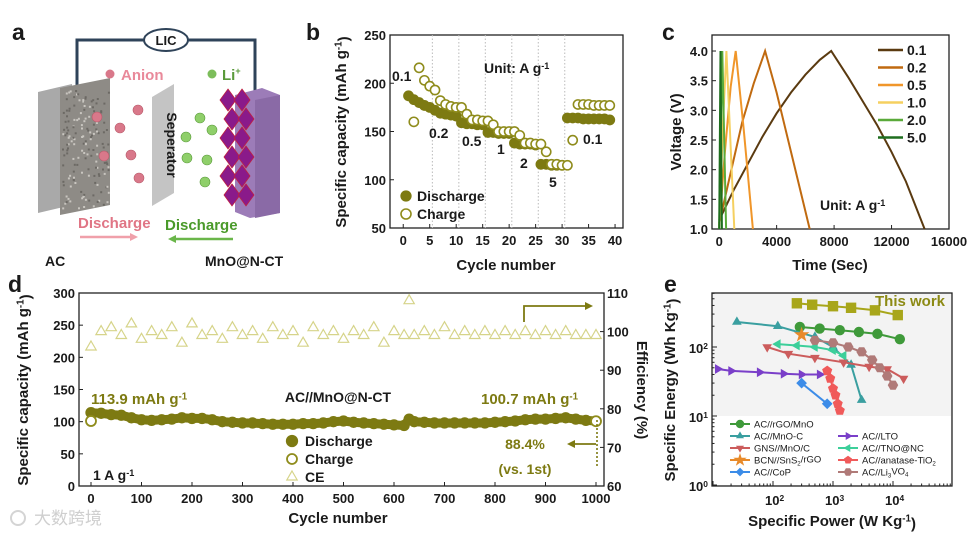 This screenshot has width=975, height=537. Describe the element at coordinates (172, 239) in the screenshot. I see `arrow-head-icon` at that location.